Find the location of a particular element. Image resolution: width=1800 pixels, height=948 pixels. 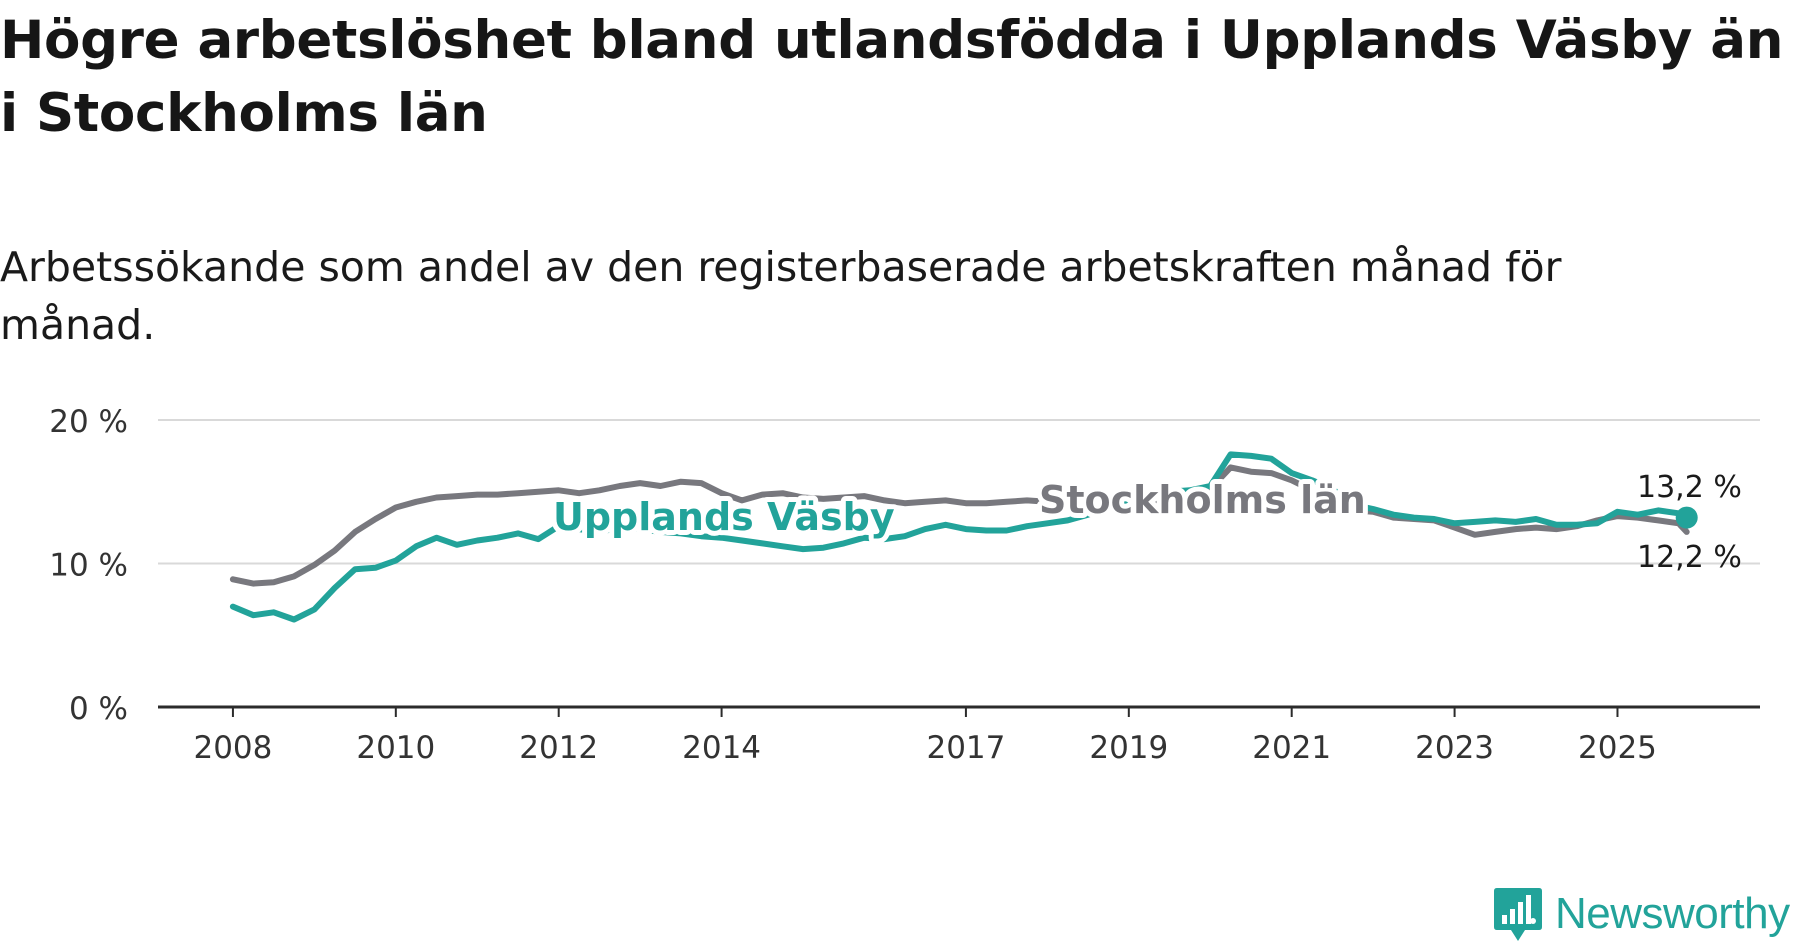

x-axis: 2008 2010 2012 2014 2017 2019 2021 2023 2025 is located at coordinates (959, 735).